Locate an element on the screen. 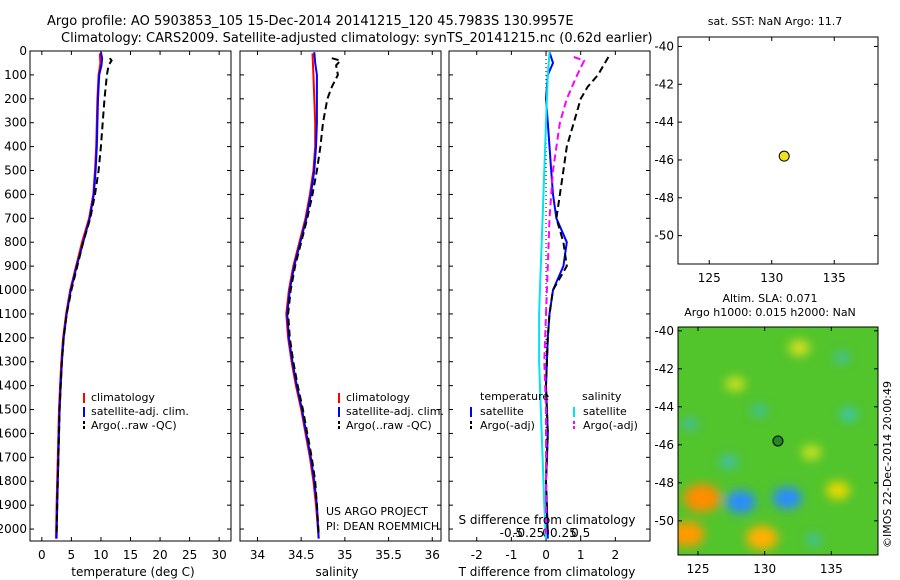  temperature-legend-label: climatology is located at coordinates (123, 397).